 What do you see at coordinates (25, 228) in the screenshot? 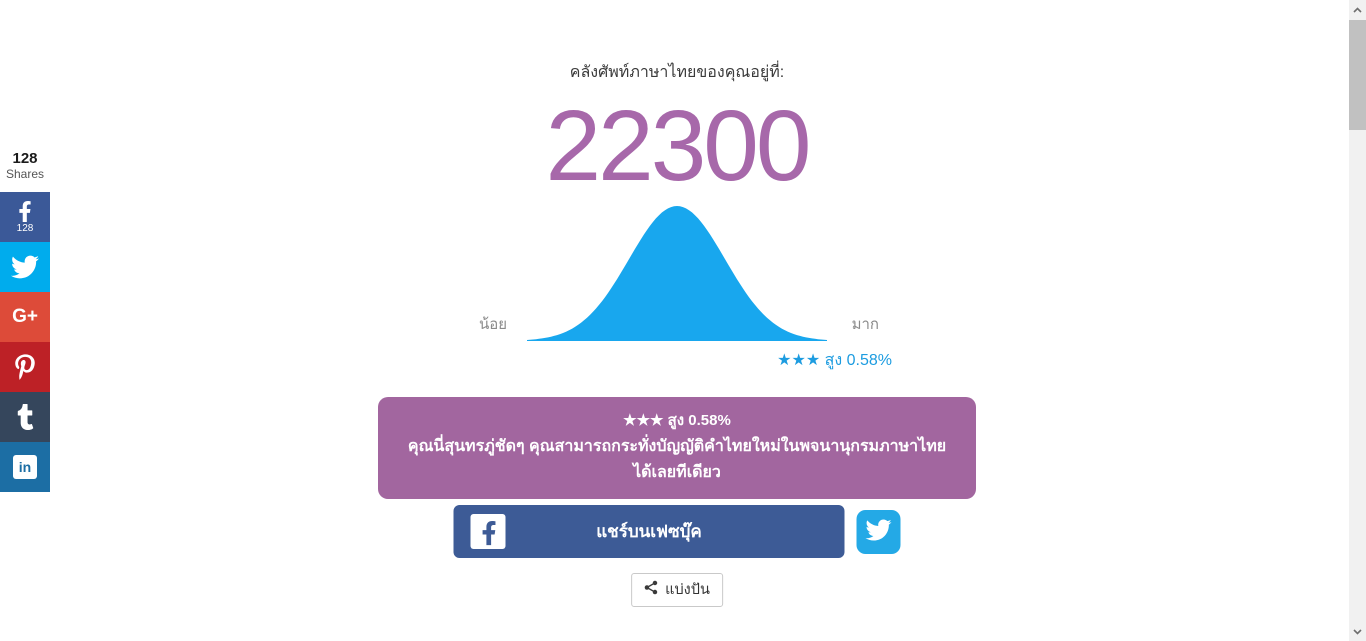
I see `sidebar-facebook-count: 128` at bounding box center [25, 228].